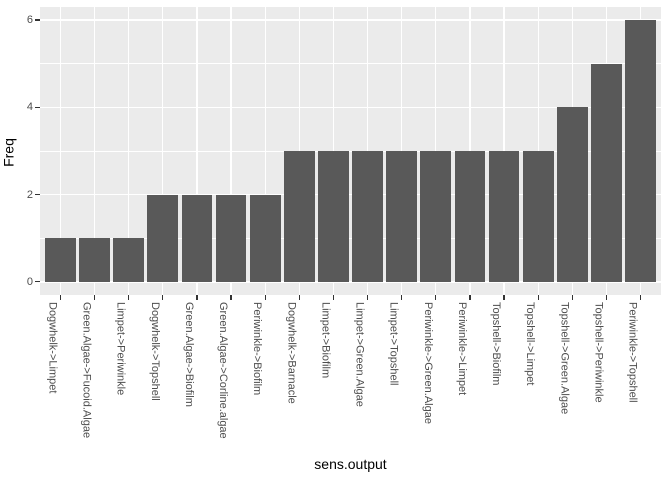 The height and width of the screenshot is (480, 672). What do you see at coordinates (120, 349) in the screenshot?
I see `x-tick-label: Limpet->Periwinkle` at bounding box center [120, 349].